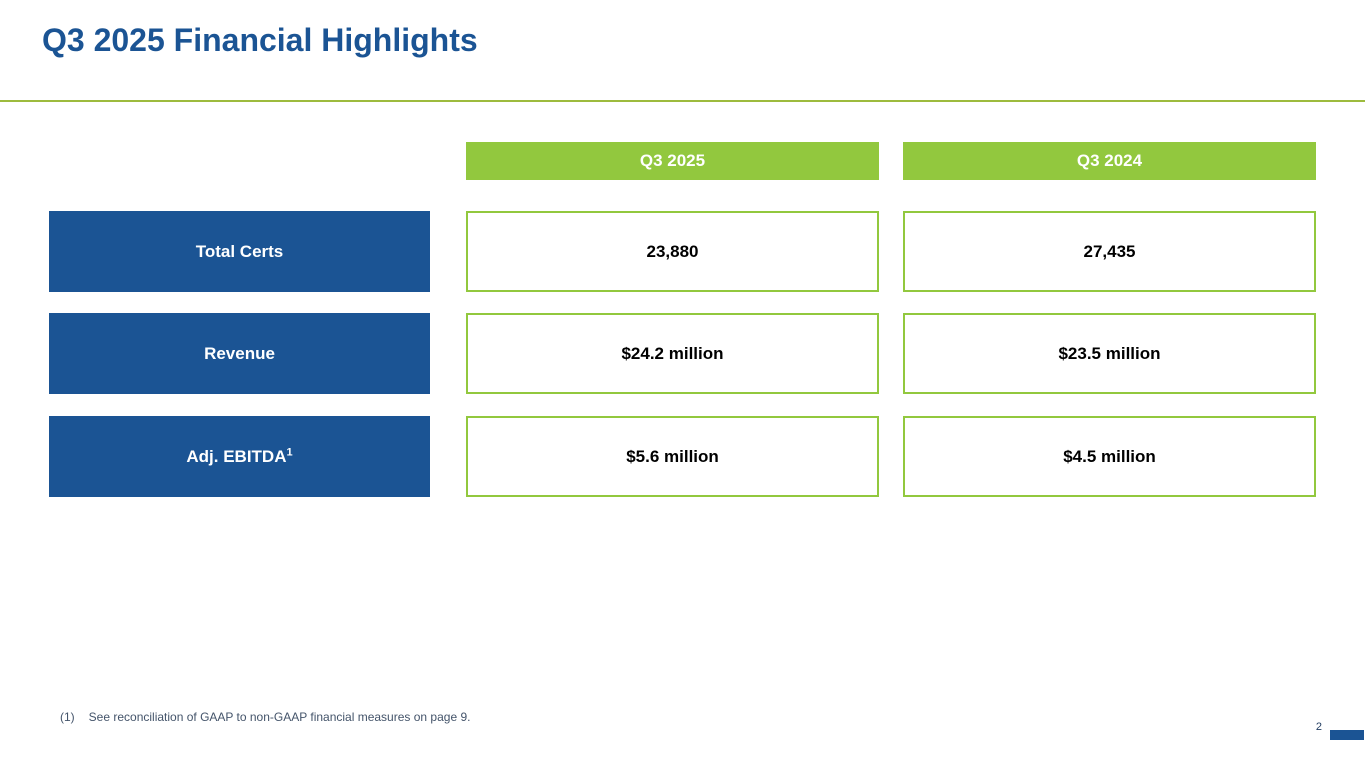 This screenshot has height=768, width=1365. What do you see at coordinates (682, 101) in the screenshot?
I see `title-divider` at bounding box center [682, 101].